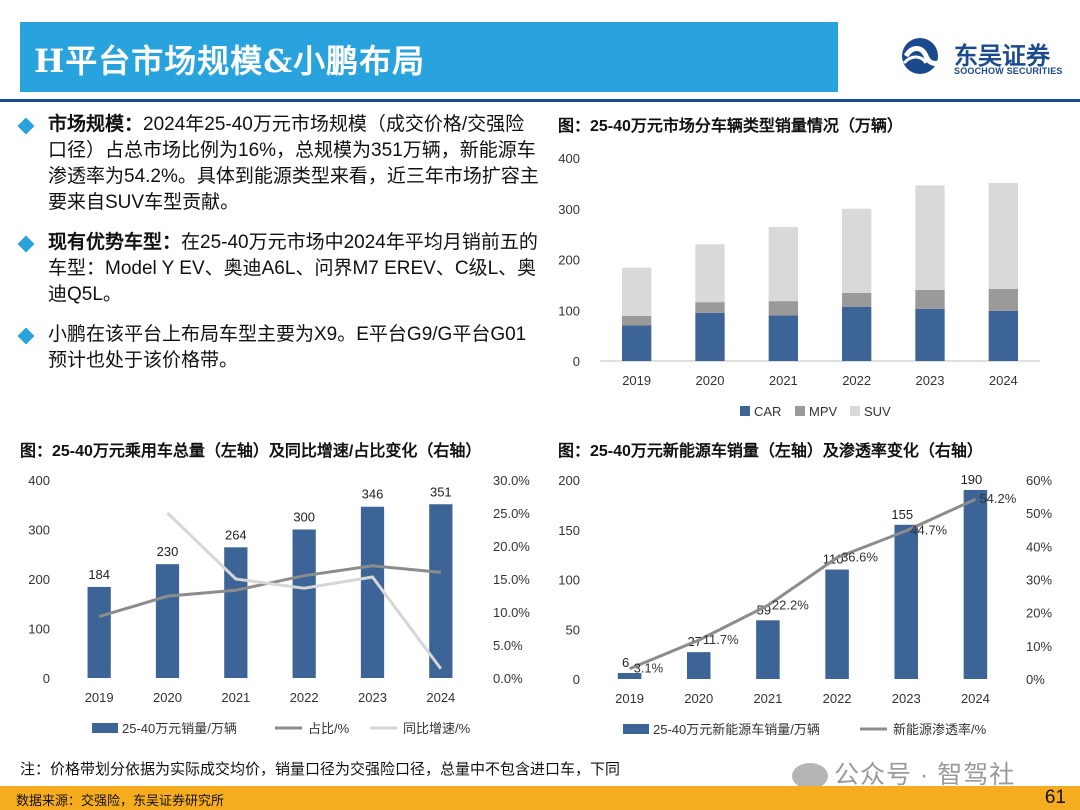 Image resolution: width=1080 pixels, height=810 pixels. Describe the element at coordinates (823, 411) in the screenshot. I see `legend-label: MPV` at that location.